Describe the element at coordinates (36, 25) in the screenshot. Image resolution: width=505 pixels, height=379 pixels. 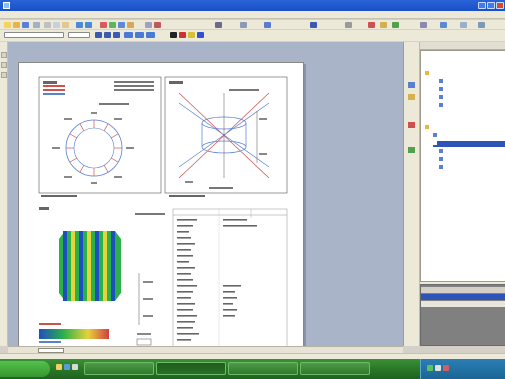
I see `print-icon` at that location.